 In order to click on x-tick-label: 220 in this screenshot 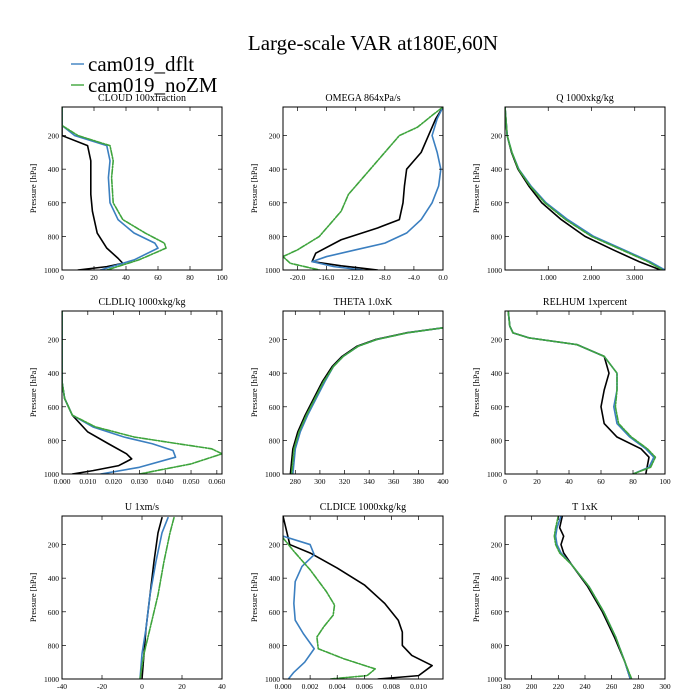, I will do `click(559, 686)`.